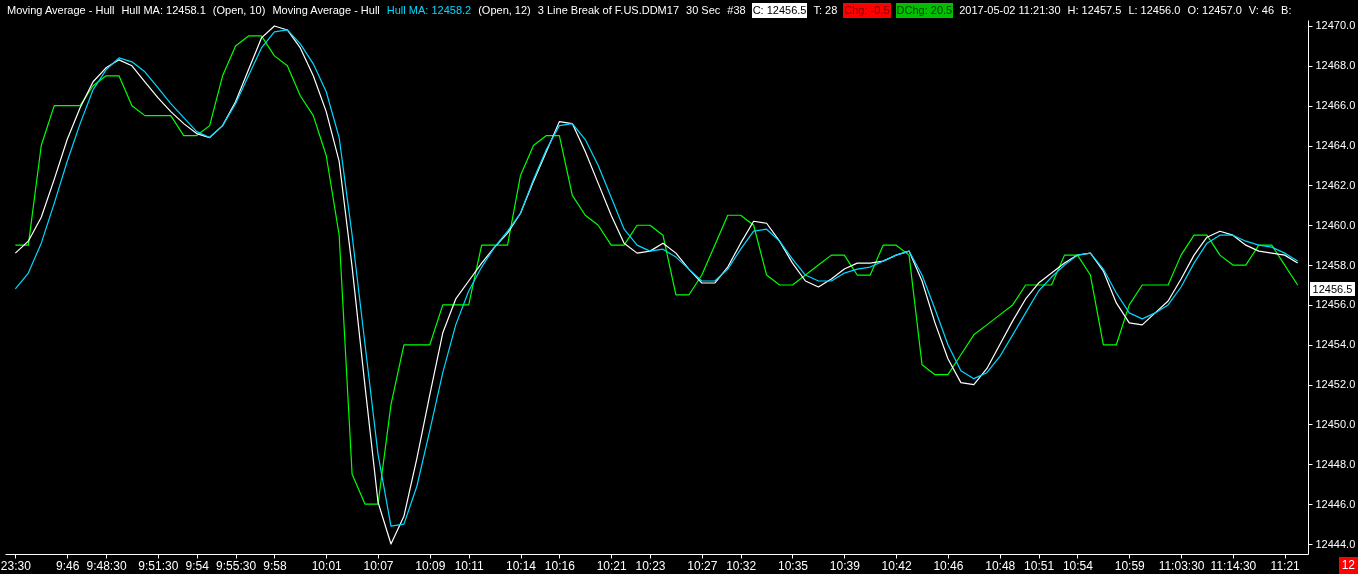  What do you see at coordinates (469, 565) in the screenshot?
I see `x-tick-label: 10:11` at bounding box center [469, 565].